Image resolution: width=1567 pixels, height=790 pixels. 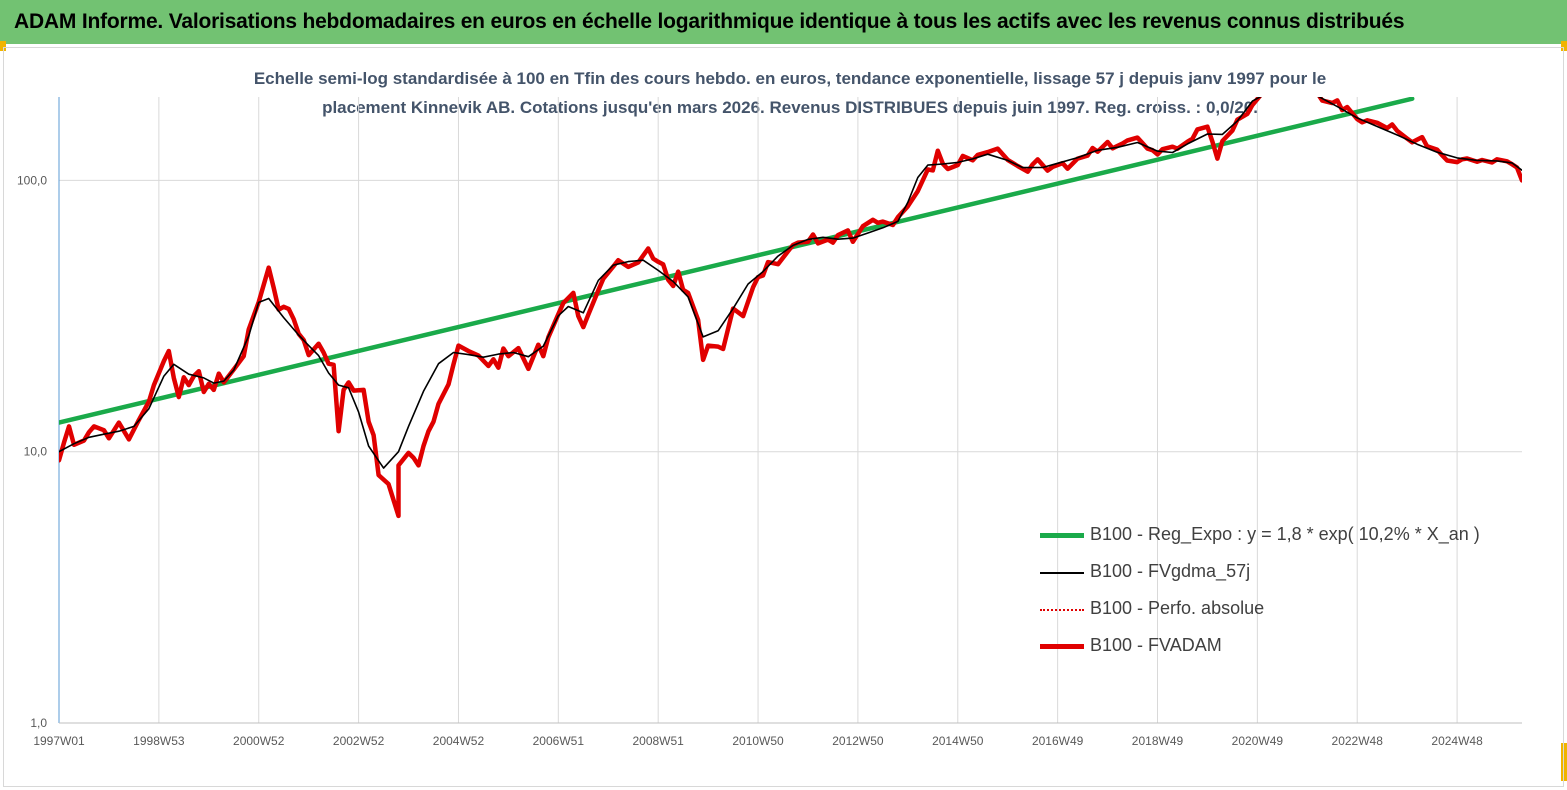 I want to click on legend-swatch-fvgdma, so click(x=1062, y=573).